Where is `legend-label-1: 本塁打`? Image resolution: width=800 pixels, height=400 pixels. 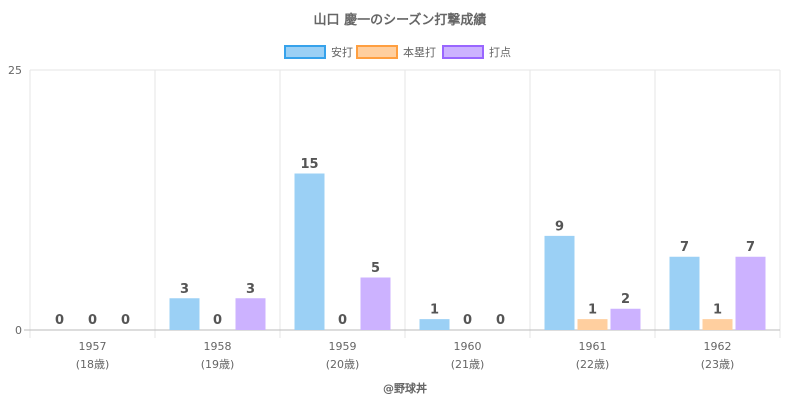
legend-label-1: 本塁打 is located at coordinates (419, 52).